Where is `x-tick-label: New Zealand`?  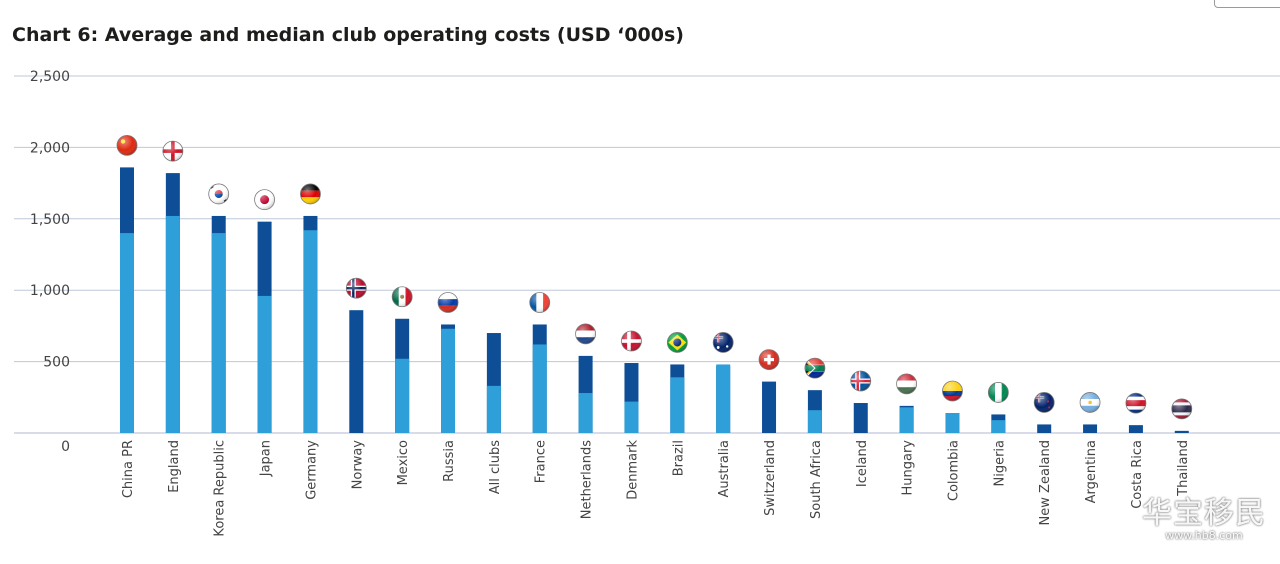
x-tick-label: New Zealand is located at coordinates (1045, 482).